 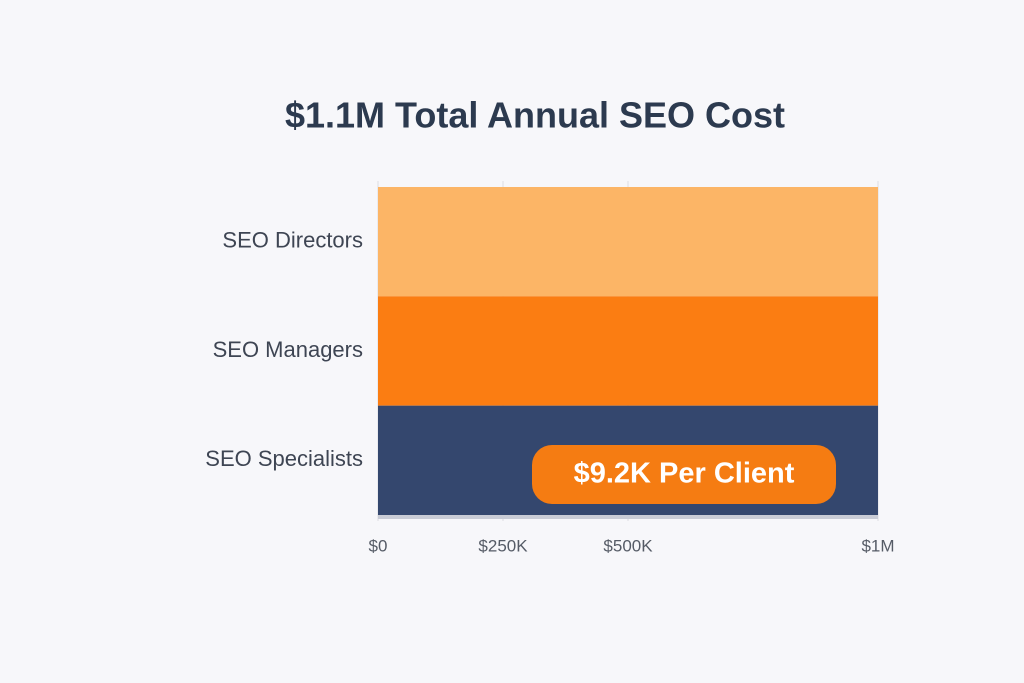 What do you see at coordinates (378, 545) in the screenshot?
I see `x-tick-label: $0` at bounding box center [378, 545].